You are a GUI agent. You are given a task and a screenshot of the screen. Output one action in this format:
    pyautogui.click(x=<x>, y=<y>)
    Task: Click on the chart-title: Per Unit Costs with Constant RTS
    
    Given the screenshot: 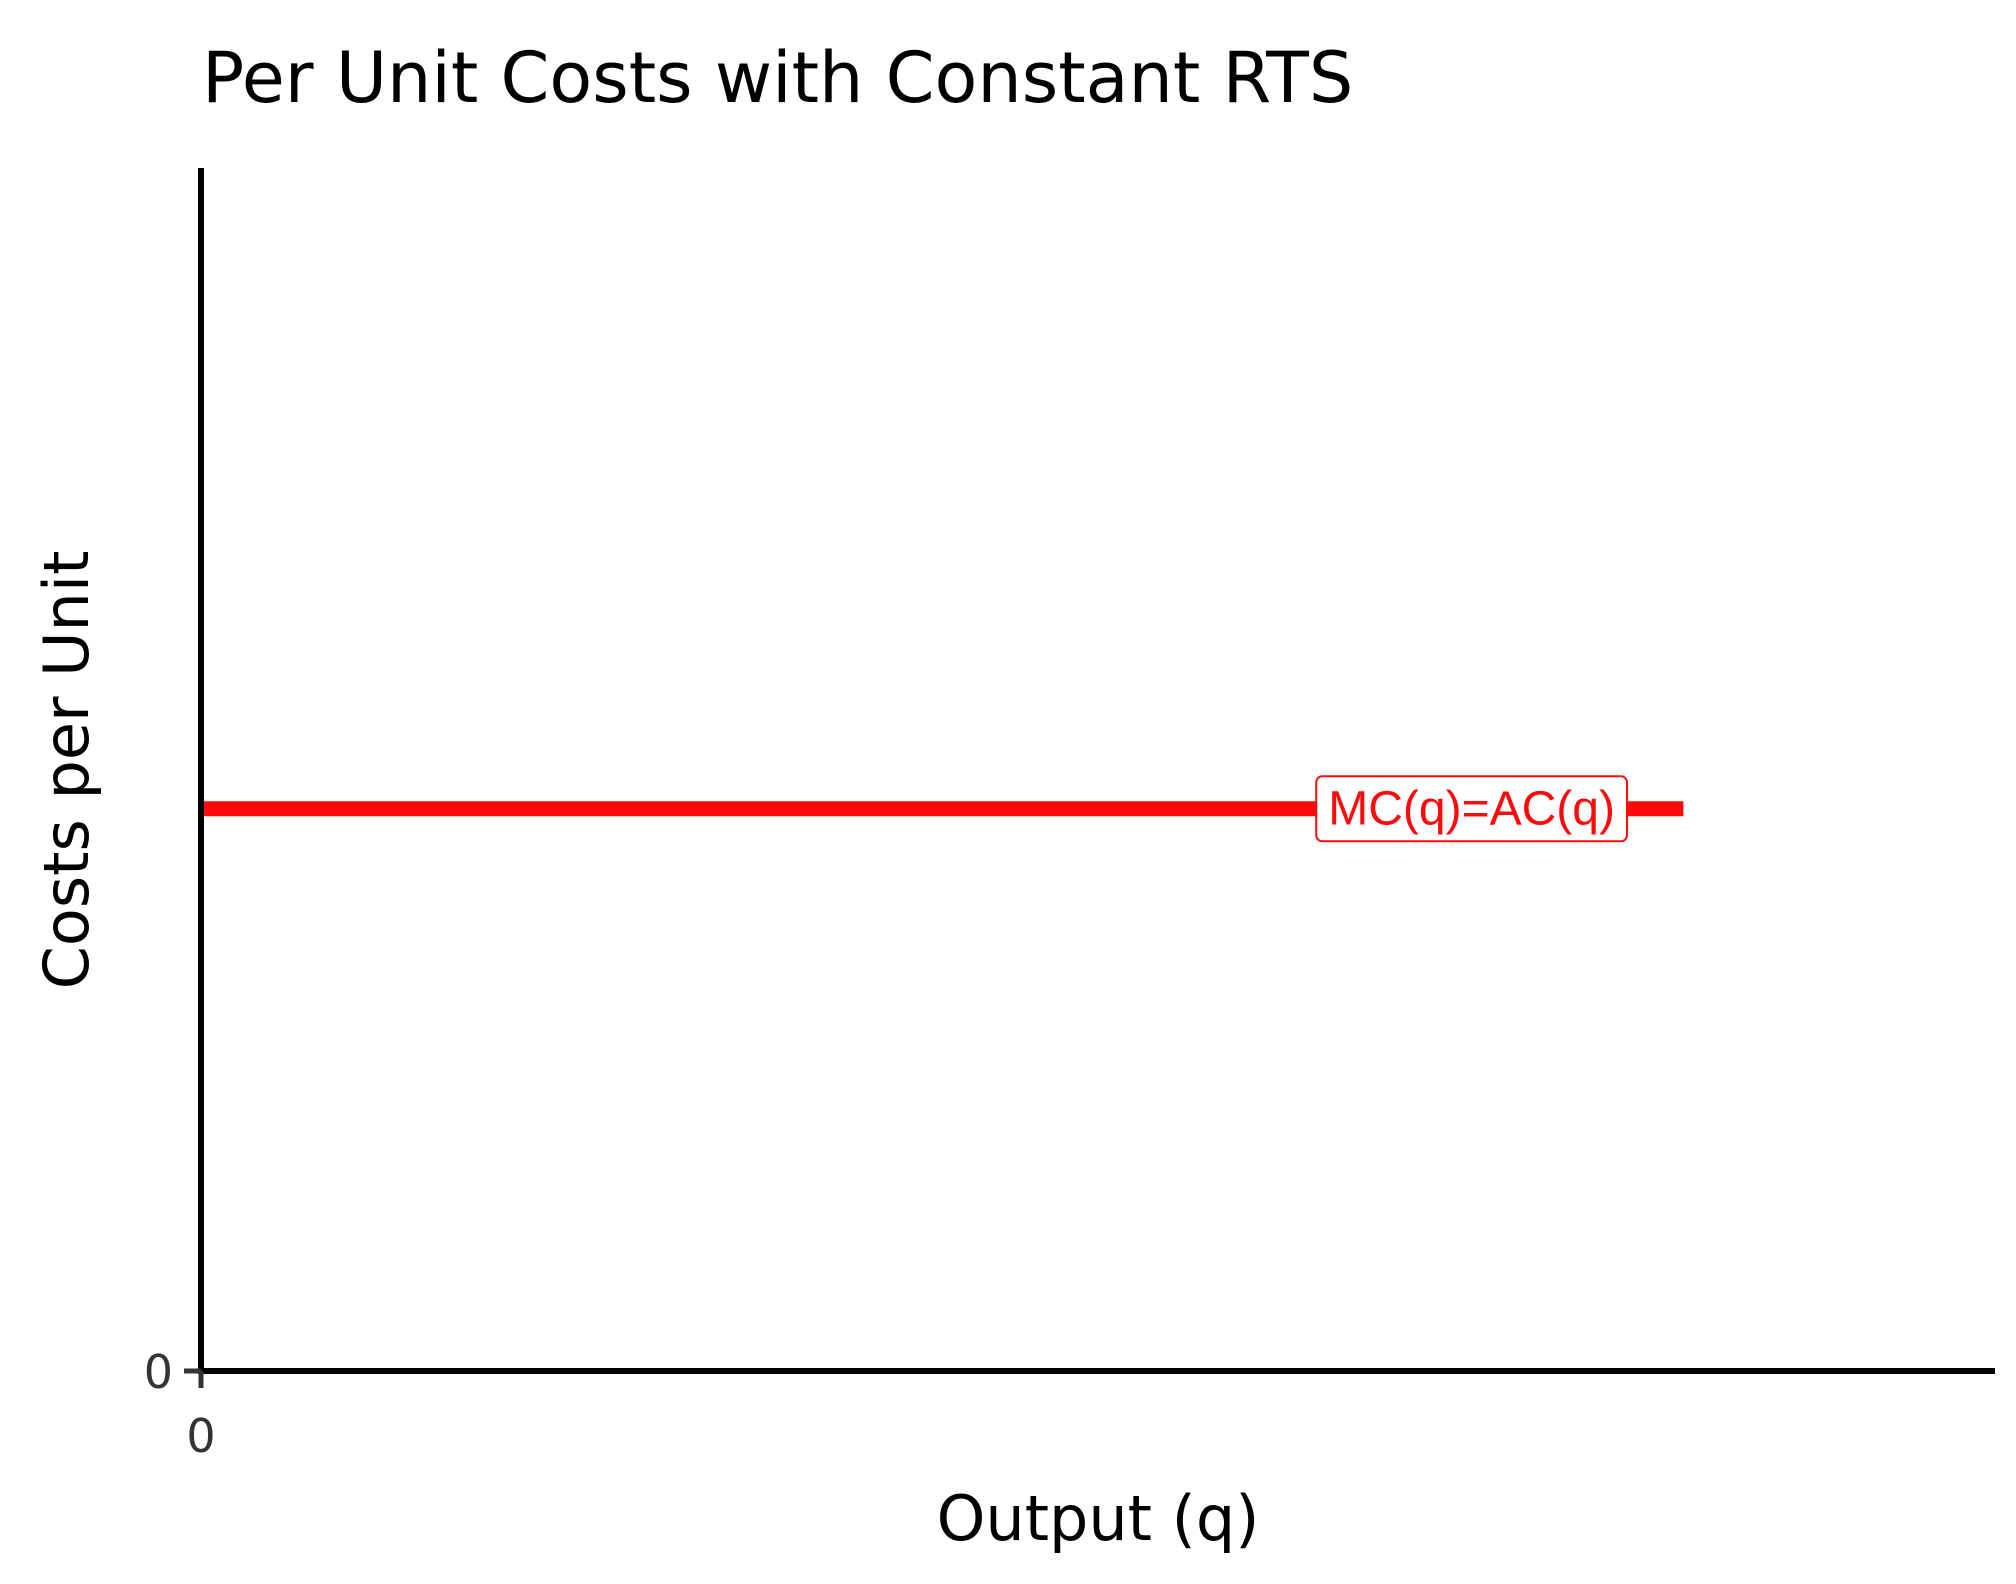 What is the action you would take?
    pyautogui.click(x=777, y=78)
    